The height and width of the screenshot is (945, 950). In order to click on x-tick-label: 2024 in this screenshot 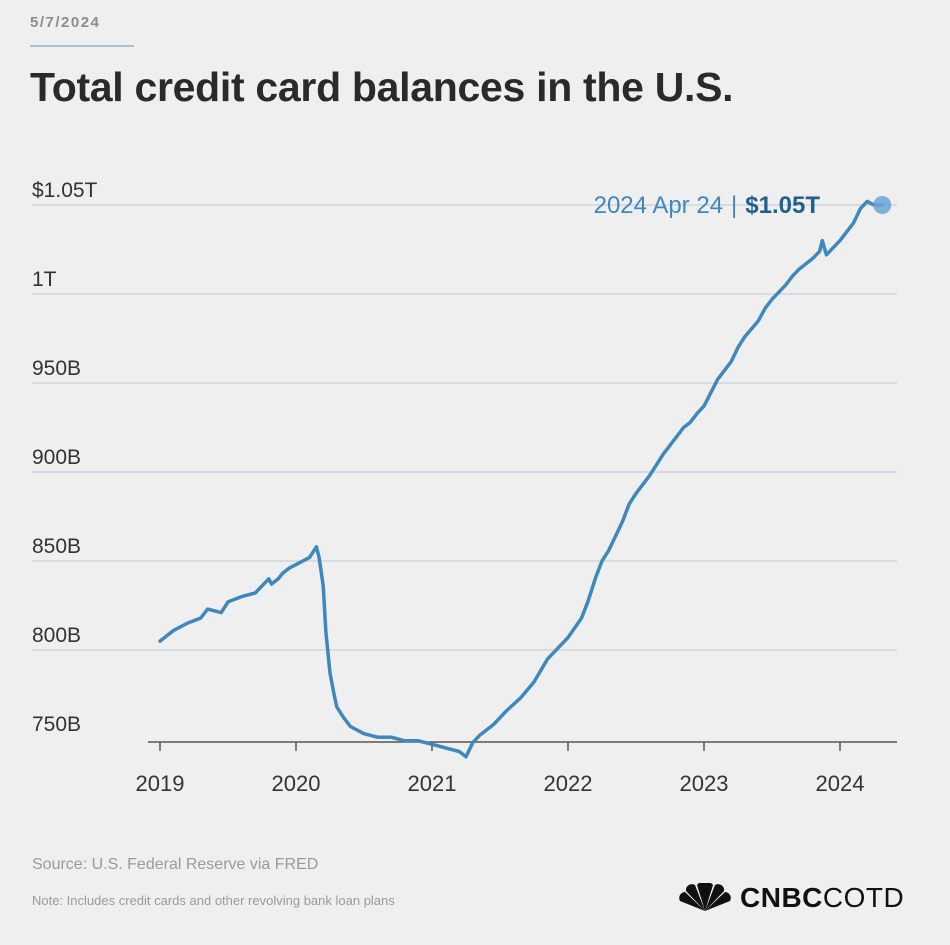, I will do `click(840, 783)`.